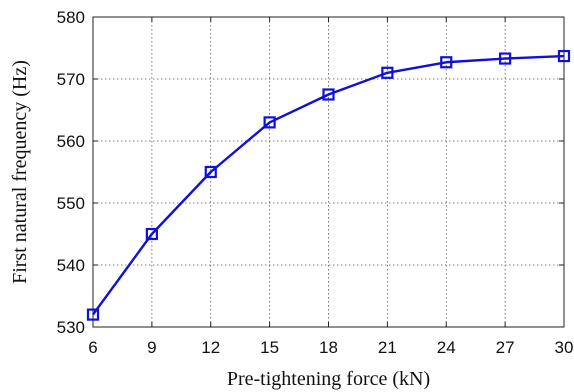  Describe the element at coordinates (71, 141) in the screenshot. I see `y-tick-label: 560` at that location.